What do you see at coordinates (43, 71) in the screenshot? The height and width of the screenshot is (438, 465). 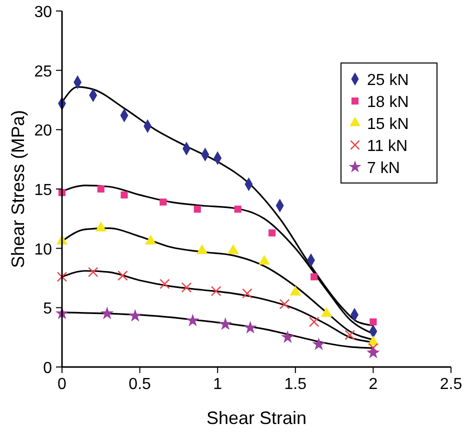 I see `y-tick-label: 25` at bounding box center [43, 71].